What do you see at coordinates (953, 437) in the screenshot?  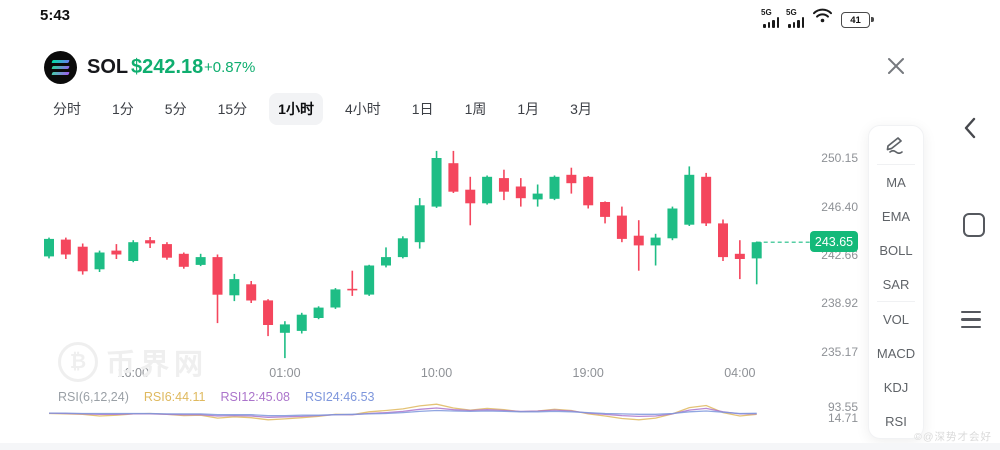 I see `bottom-right-watermark: ©@深势才会好` at bounding box center [953, 437].